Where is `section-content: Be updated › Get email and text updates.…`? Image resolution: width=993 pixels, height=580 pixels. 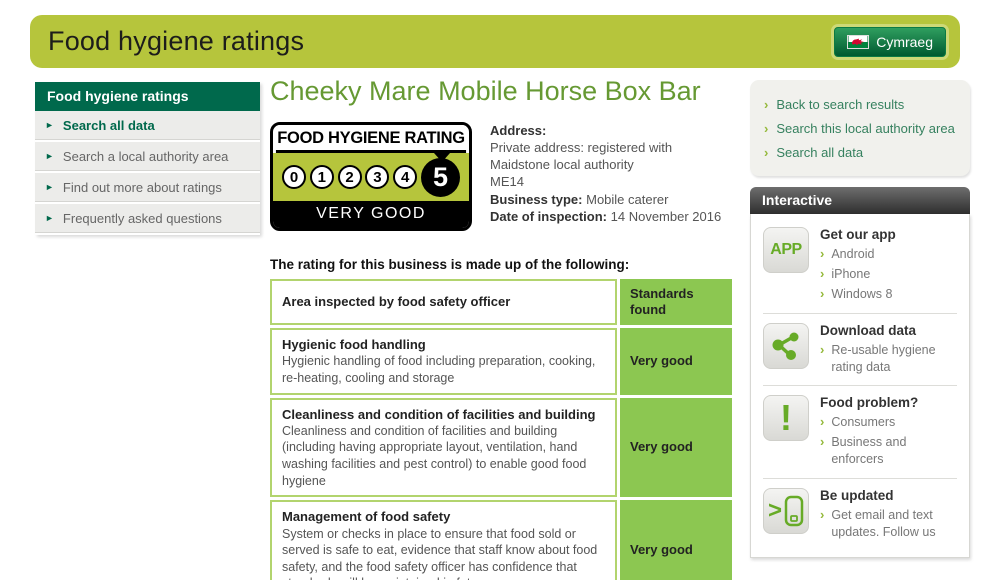 section-content: Be updated › Get email and text updates.… is located at coordinates (888, 515).